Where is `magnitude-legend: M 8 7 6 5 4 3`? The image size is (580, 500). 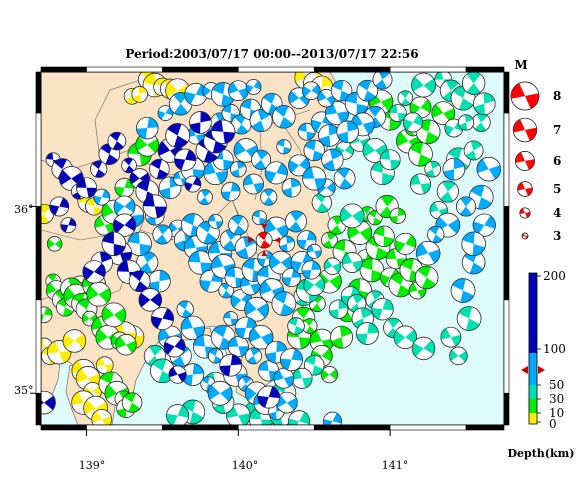
magnitude-legend: M 8 7 6 5 4 3 is located at coordinates (535, 150).